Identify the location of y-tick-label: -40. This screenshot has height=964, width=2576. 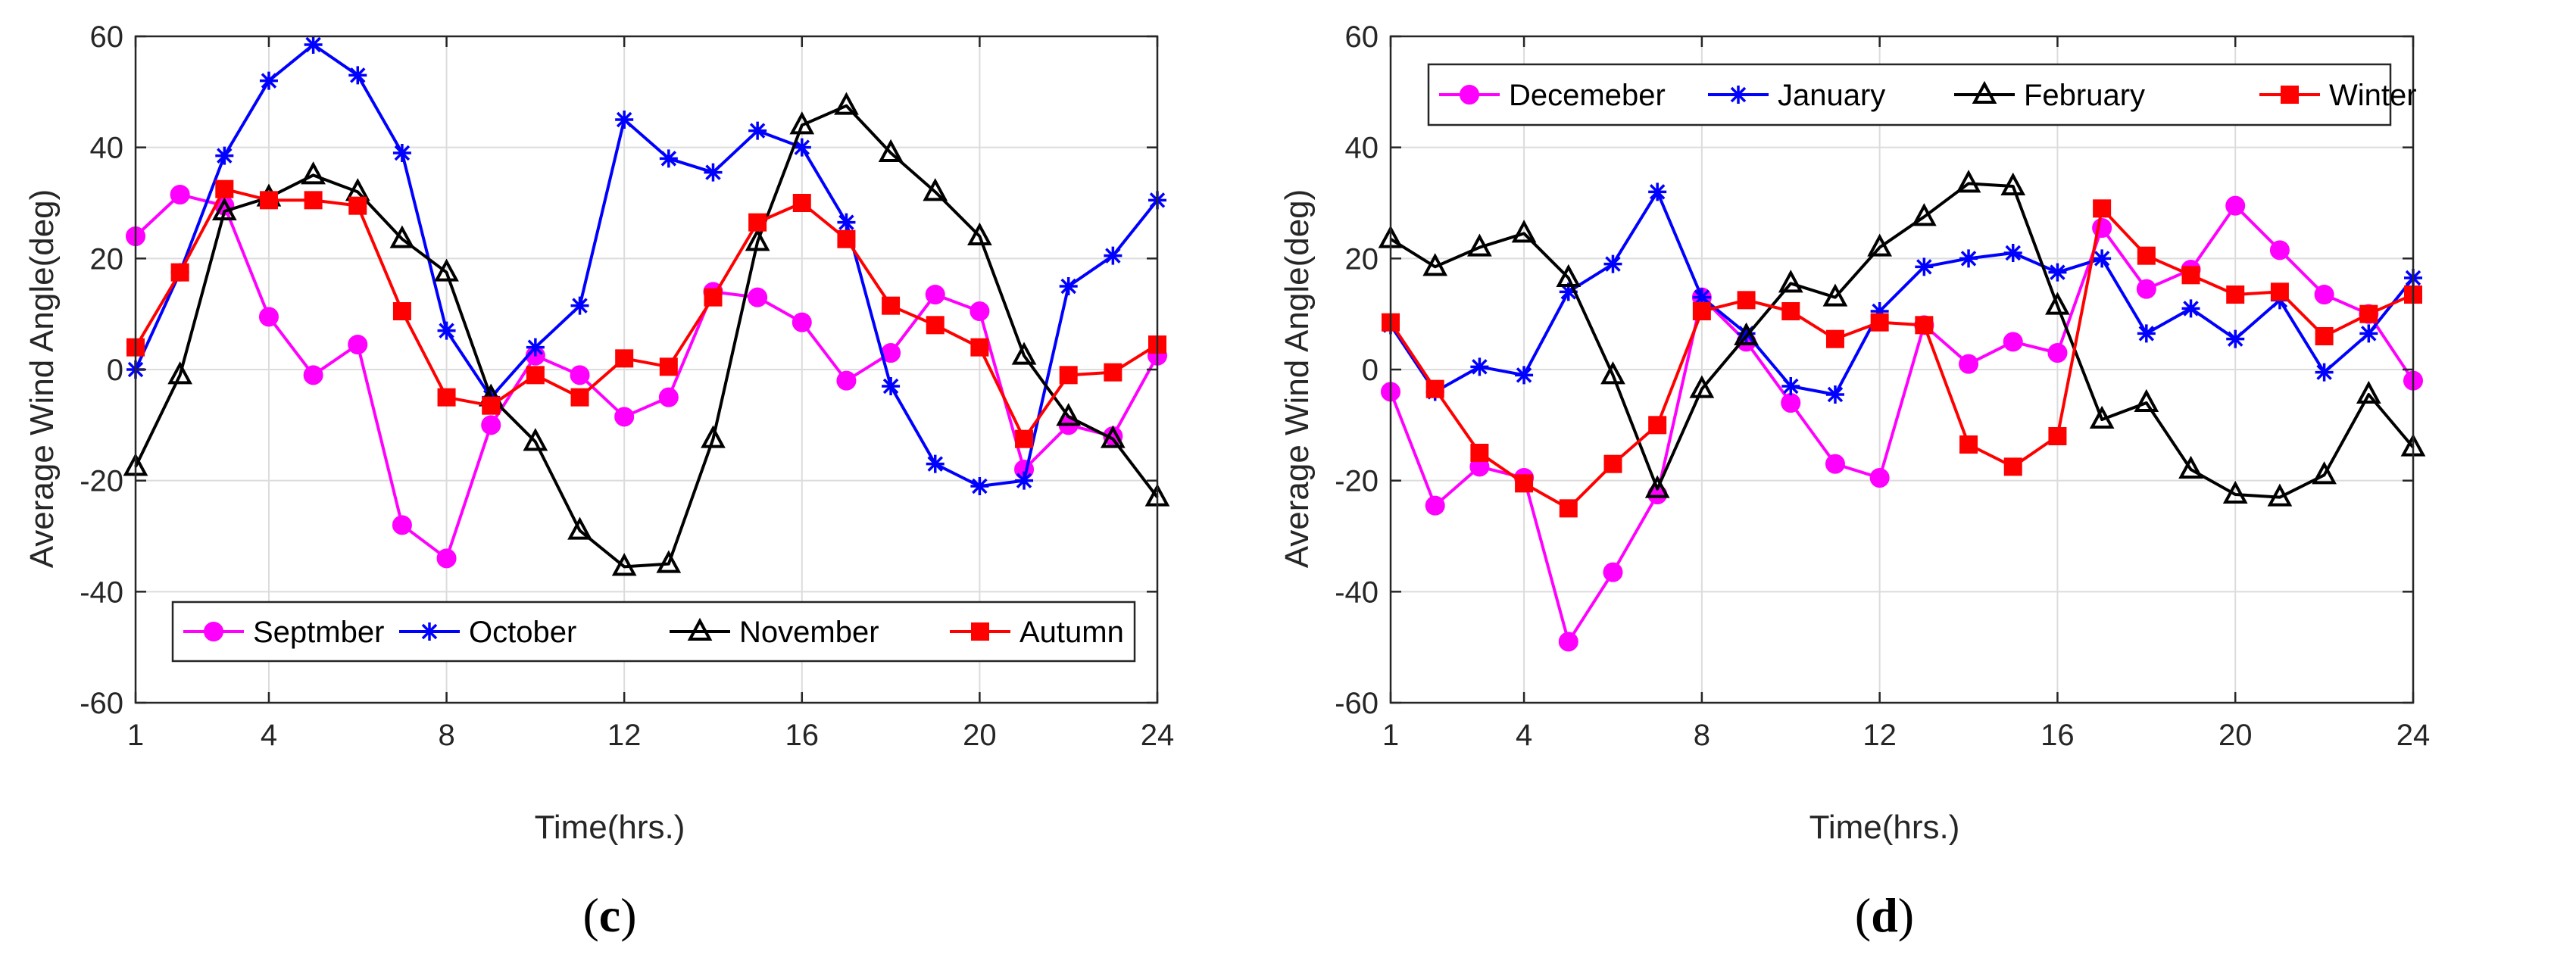
(1357, 592).